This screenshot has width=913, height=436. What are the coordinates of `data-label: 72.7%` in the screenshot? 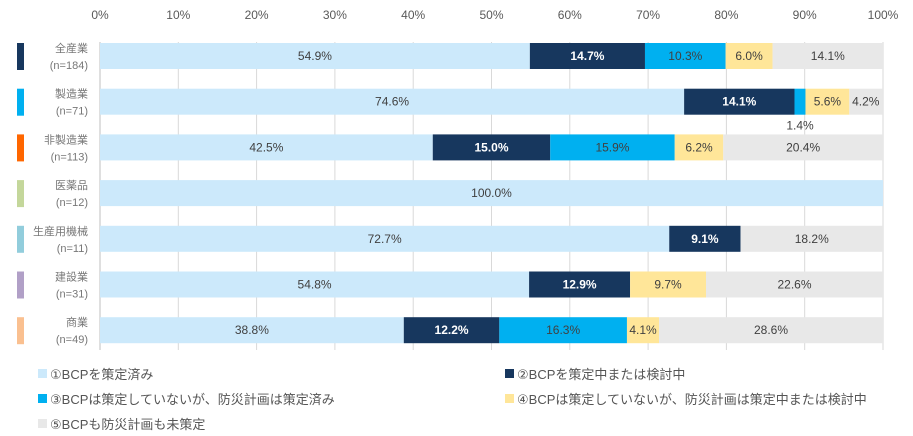 It's located at (385, 239).